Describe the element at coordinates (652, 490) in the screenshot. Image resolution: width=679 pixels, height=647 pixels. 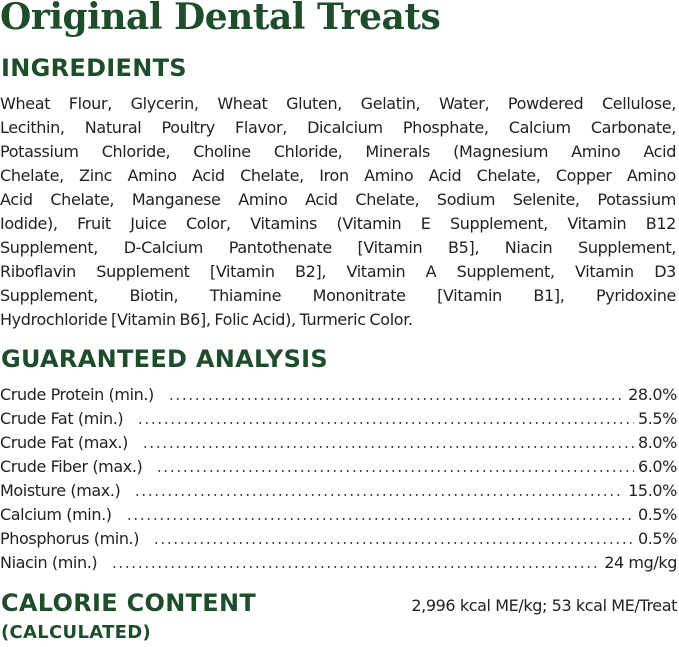
I see `analysis-value: 15.0%` at that location.